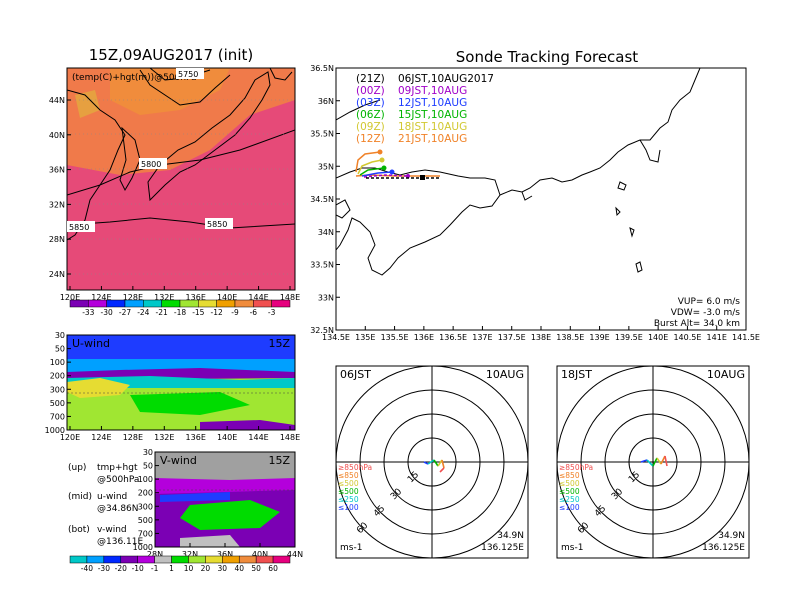  I want to click on track-lat-label-5: 34N, so click(326, 232).